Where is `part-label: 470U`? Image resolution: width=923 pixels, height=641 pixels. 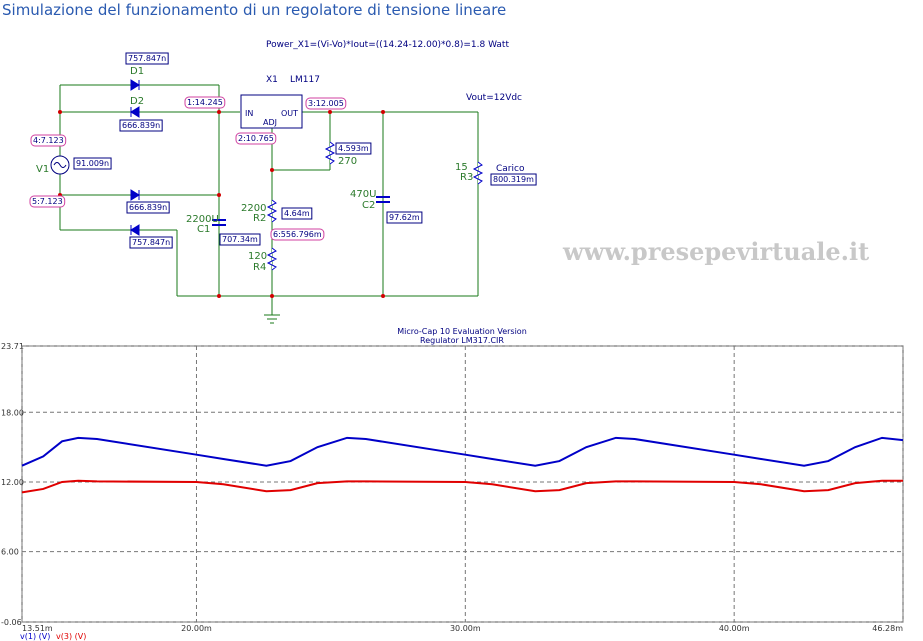
part-label: 470U is located at coordinates (363, 194).